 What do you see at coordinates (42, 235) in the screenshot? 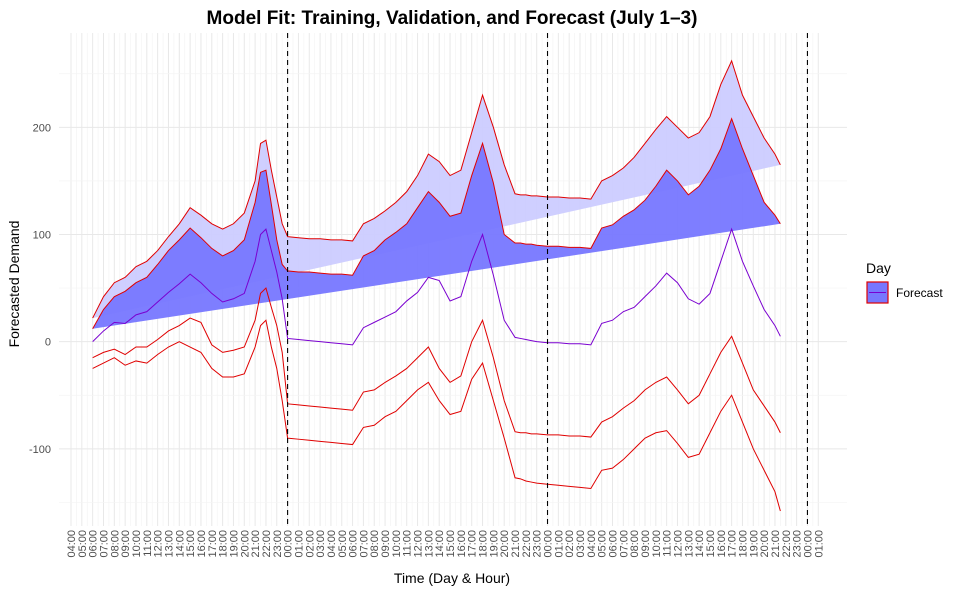
I see `y-tick-label: 100` at bounding box center [42, 235].